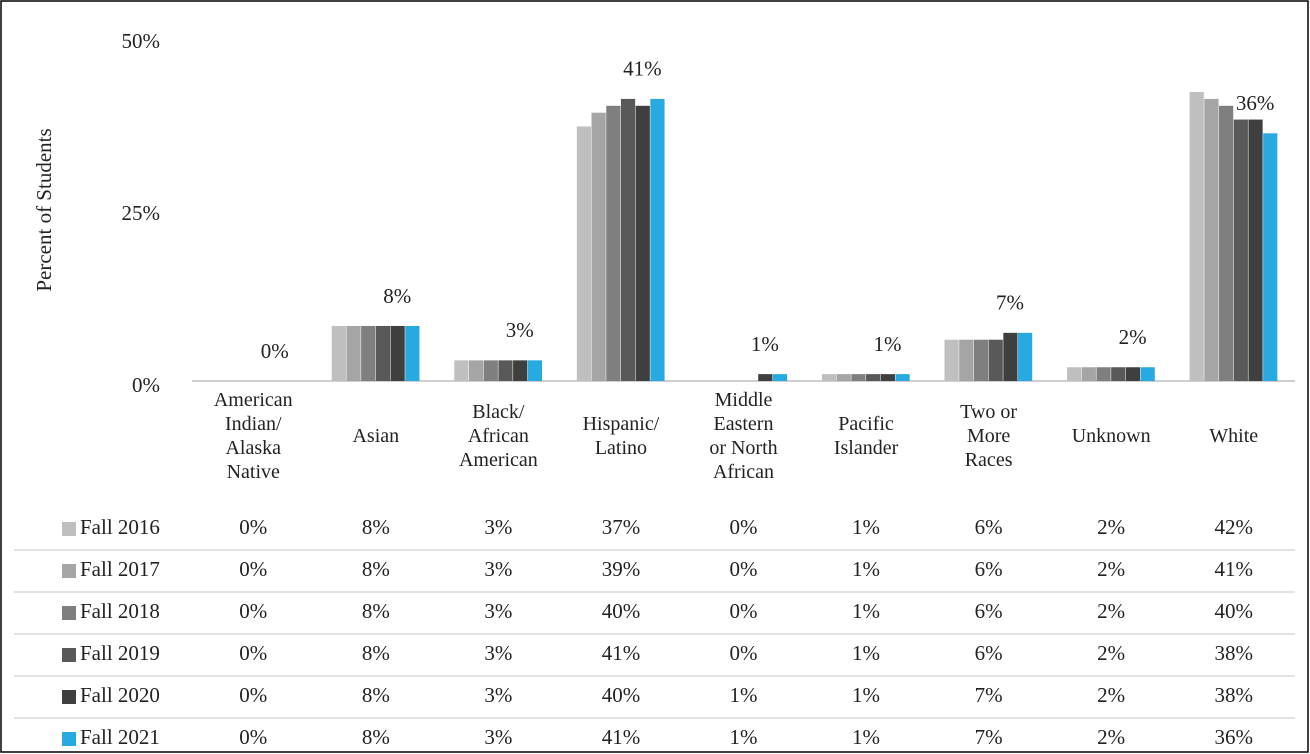 The width and height of the screenshot is (1310, 754). What do you see at coordinates (1010, 303) in the screenshot?
I see `data-label: 7%` at bounding box center [1010, 303].